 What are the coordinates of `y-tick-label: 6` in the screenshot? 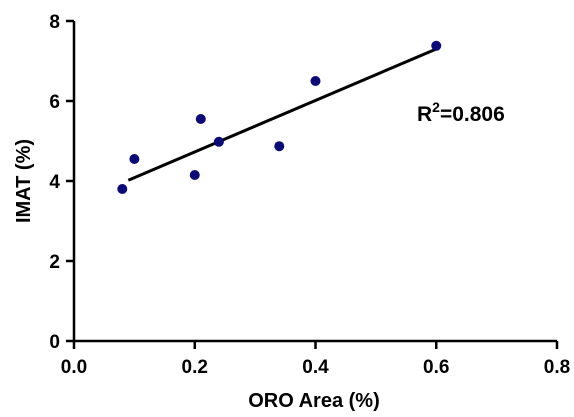 It's located at (54, 102).